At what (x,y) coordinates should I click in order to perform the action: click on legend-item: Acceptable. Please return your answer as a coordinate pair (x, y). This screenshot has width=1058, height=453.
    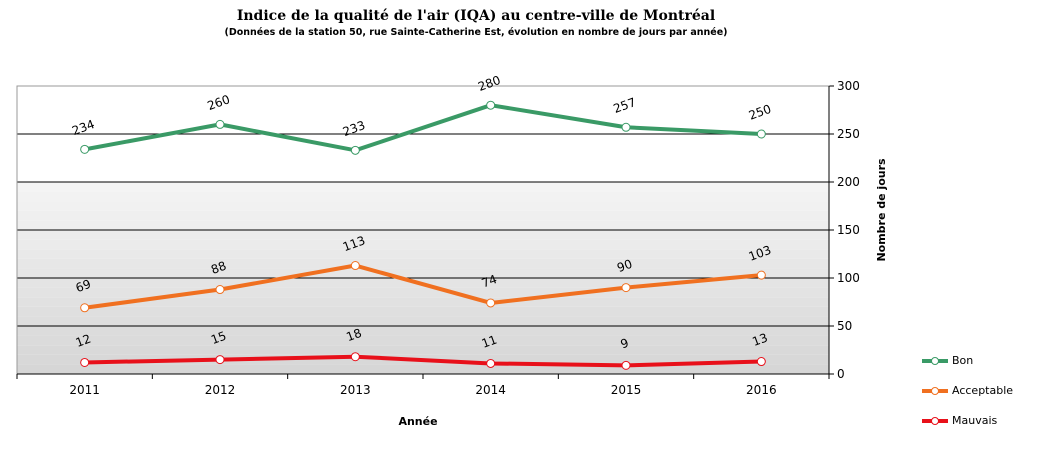
    Looking at the image, I should click on (987, 390).